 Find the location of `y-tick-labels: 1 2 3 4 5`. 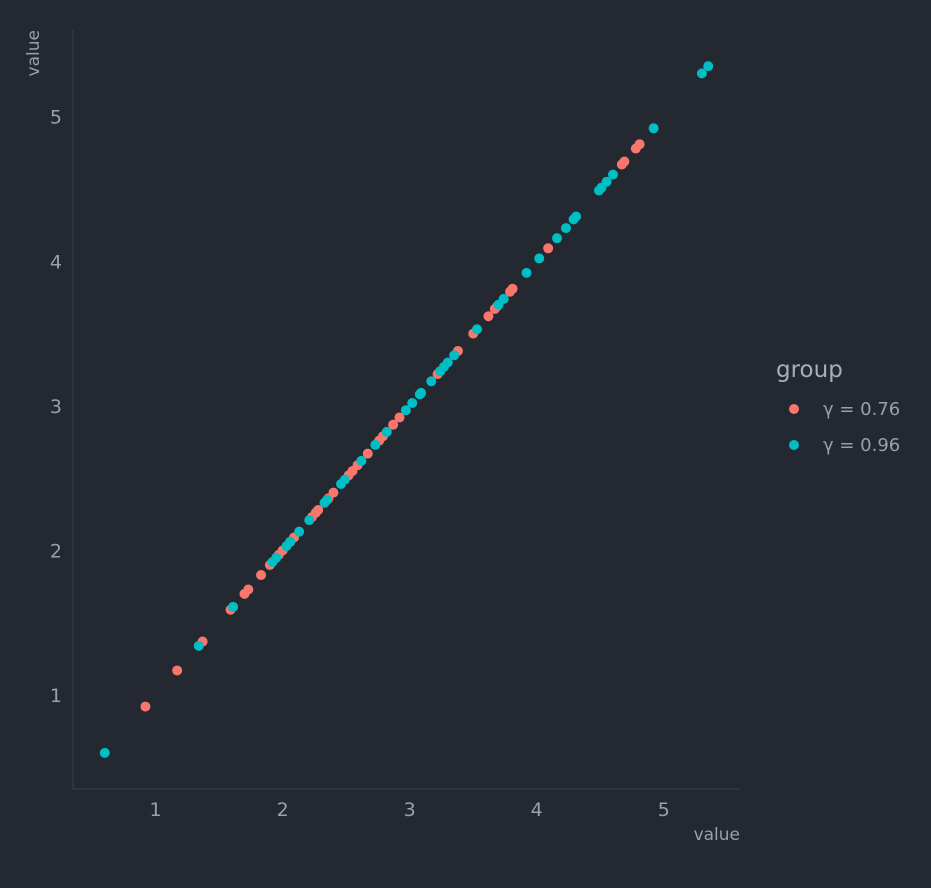

y-tick-labels: 1 2 3 4 5 is located at coordinates (56, 407).